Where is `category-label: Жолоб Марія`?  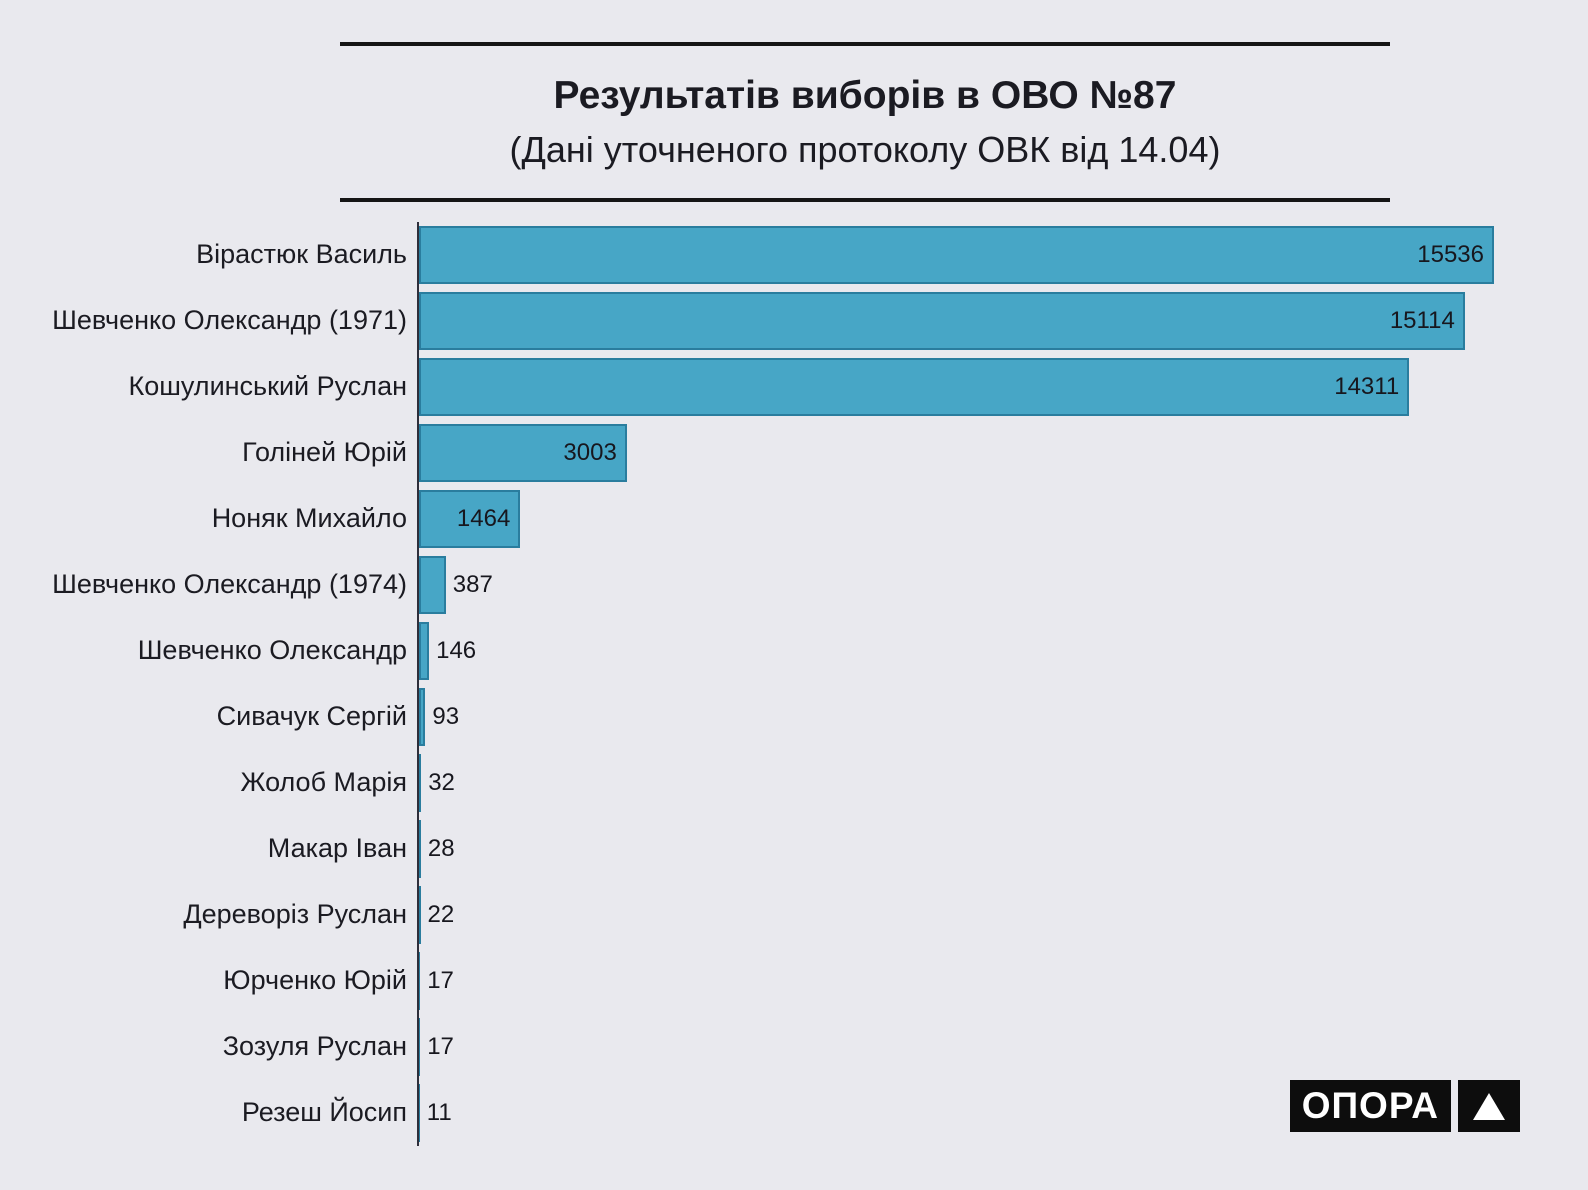 category-label: Жолоб Марія is located at coordinates (323, 782).